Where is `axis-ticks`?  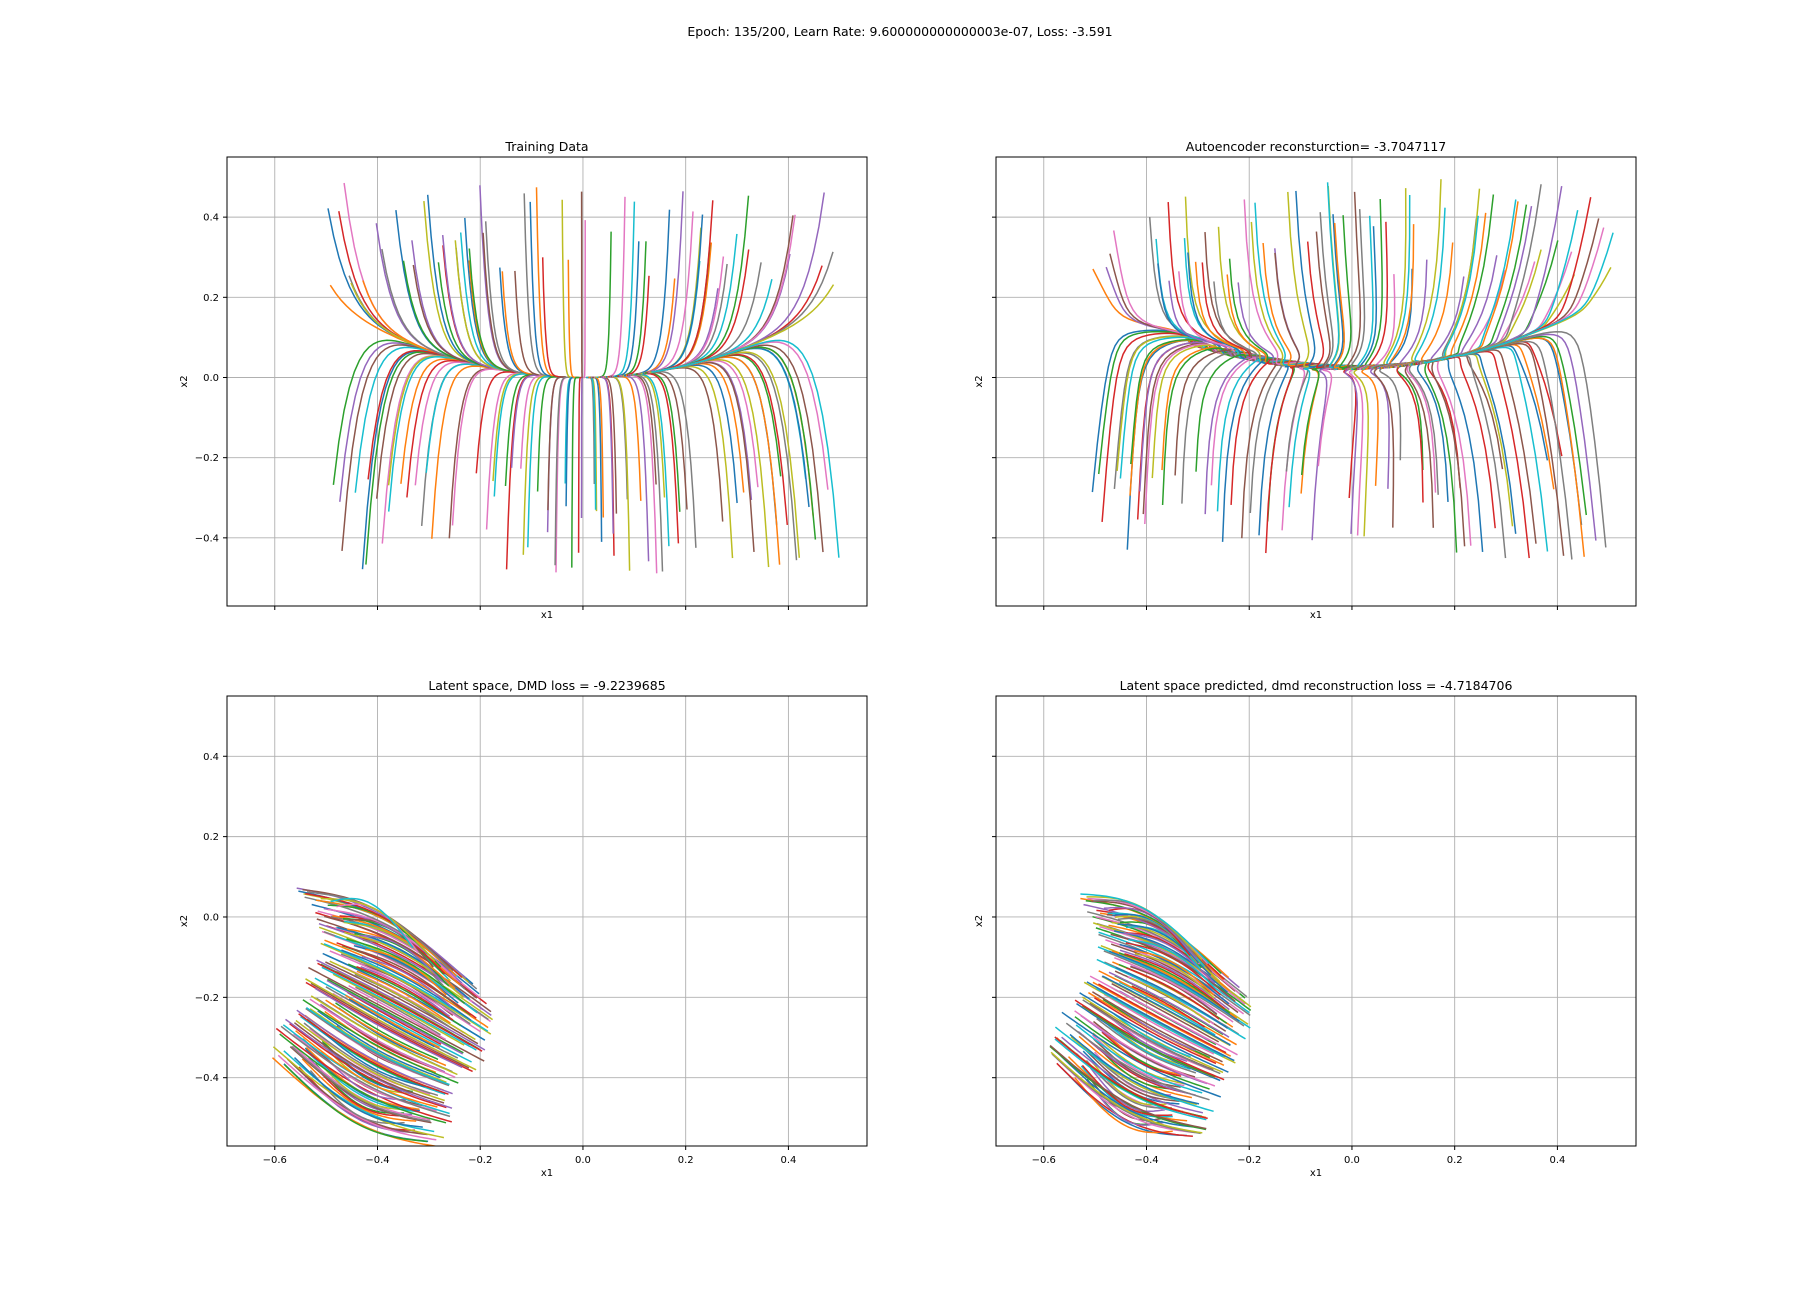
axis-ticks is located at coordinates (1275, 413).